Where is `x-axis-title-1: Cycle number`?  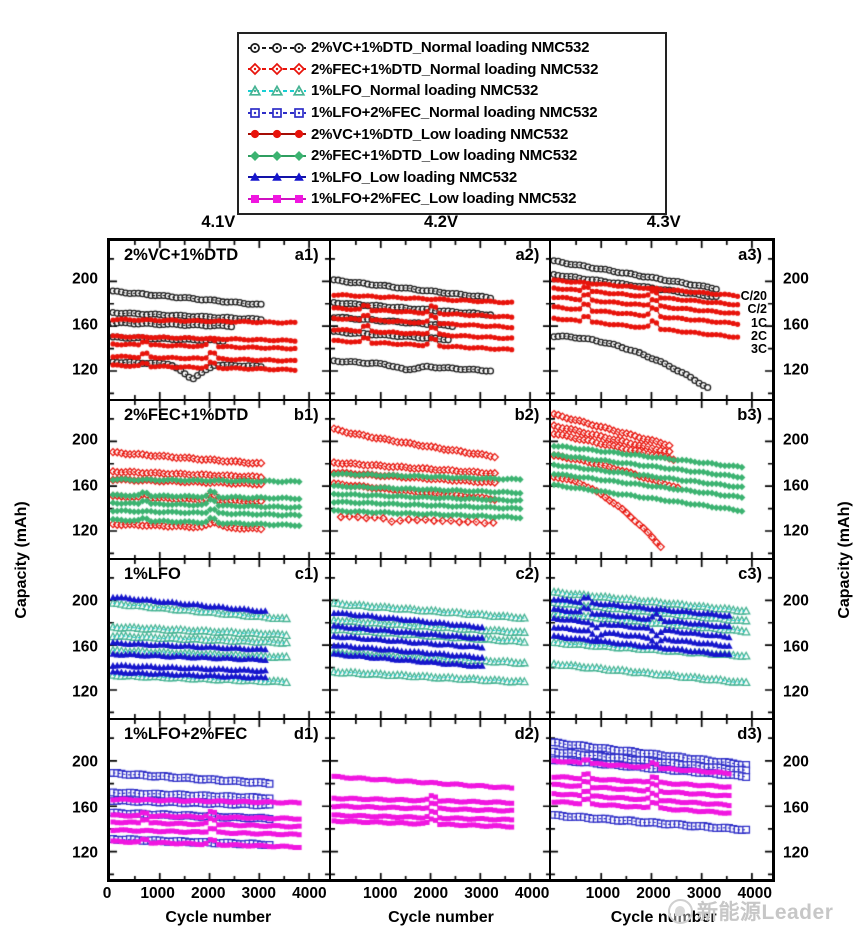
x-axis-title-1: Cycle number is located at coordinates (218, 917).